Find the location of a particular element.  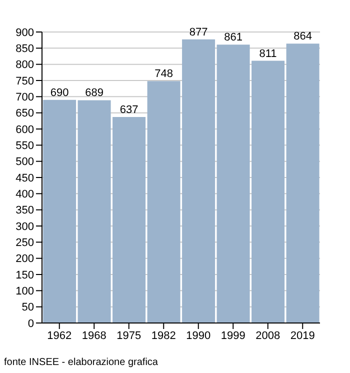

source-note: fonte INSEE - elaborazione grafica is located at coordinates (81, 362).